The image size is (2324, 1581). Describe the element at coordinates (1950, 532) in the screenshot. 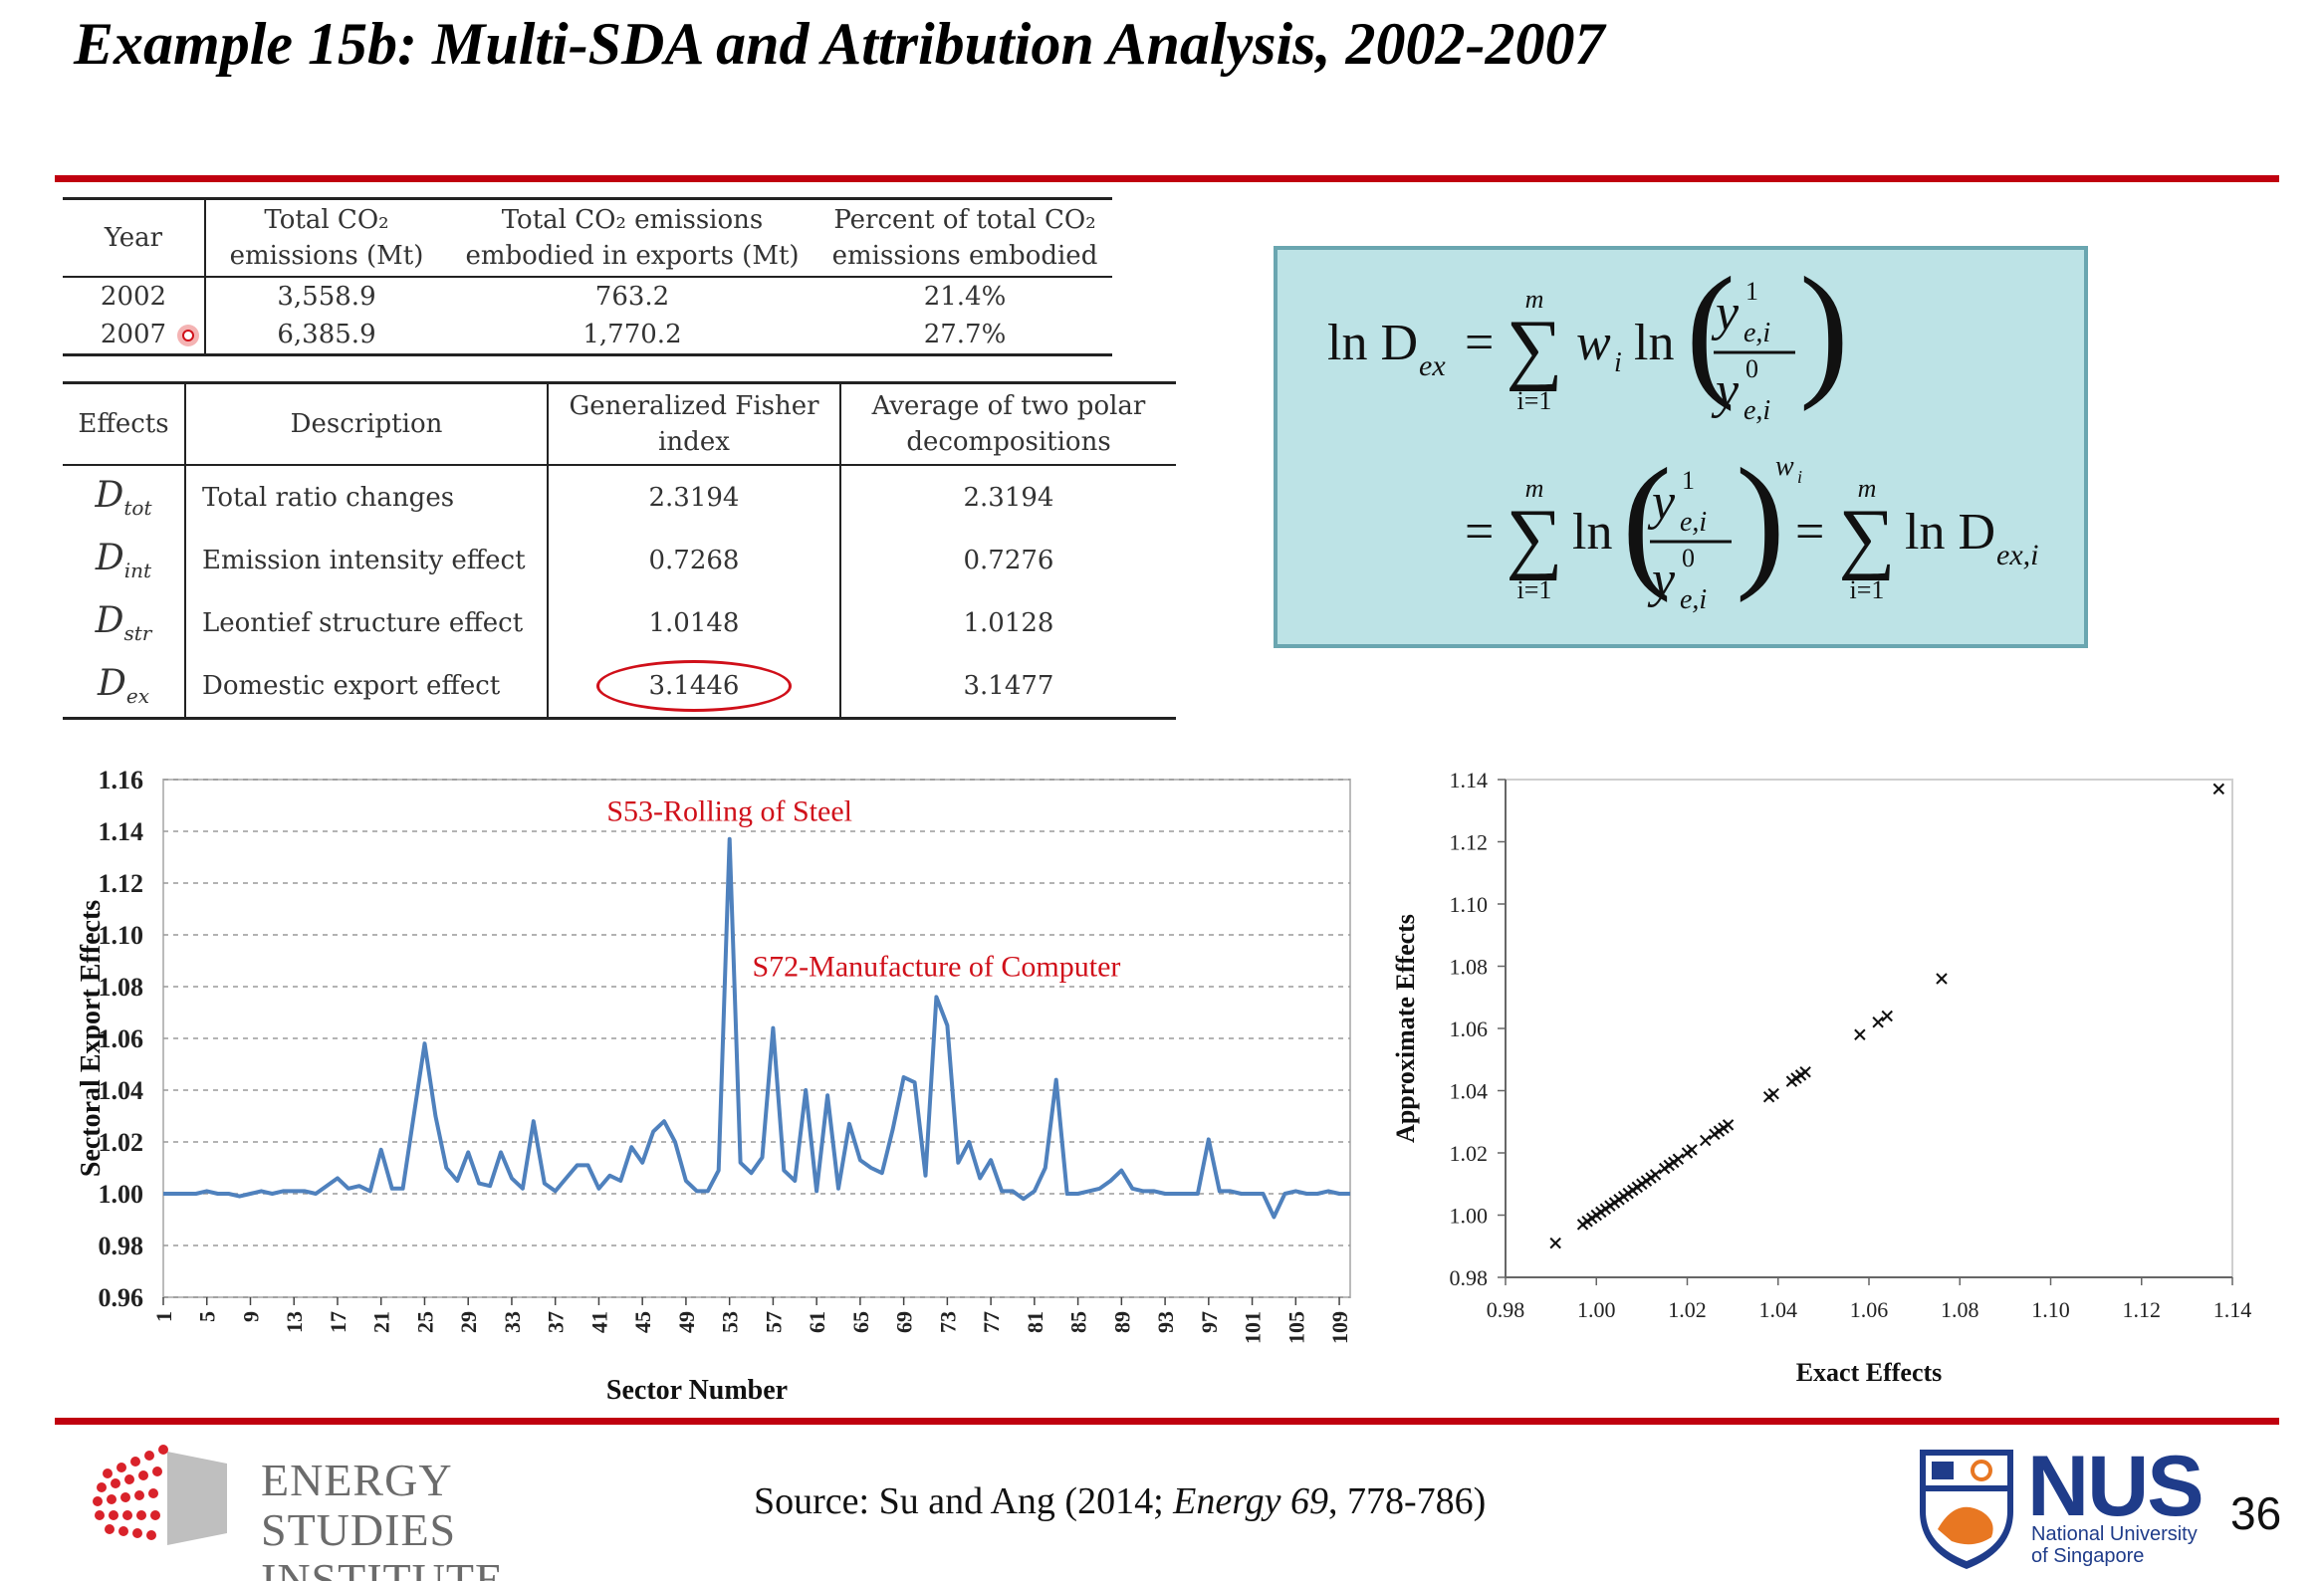

I see `formula-rhs: ln D` at that location.